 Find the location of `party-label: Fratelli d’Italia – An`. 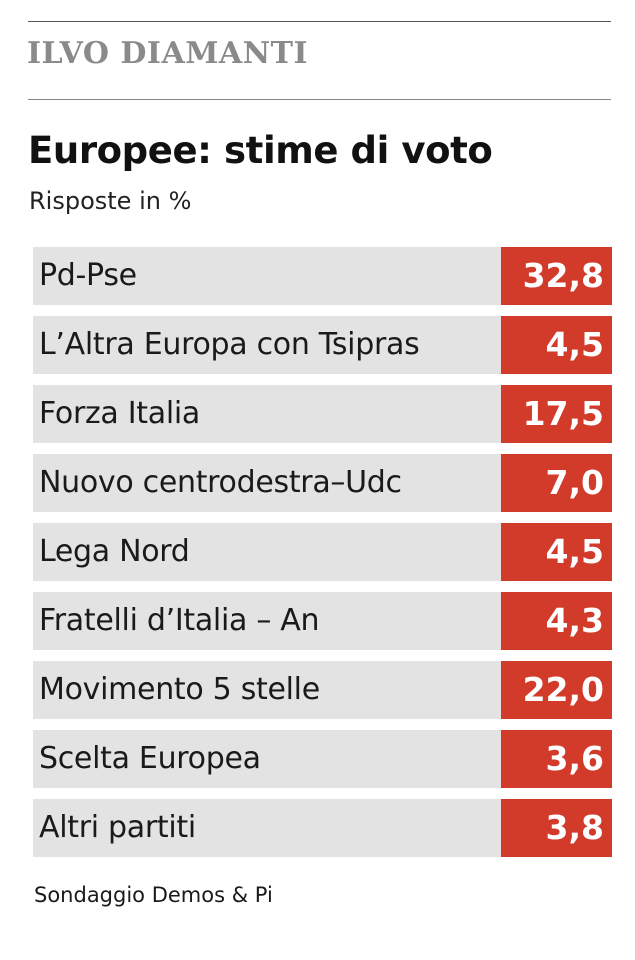

party-label: Fratelli d’Italia – An is located at coordinates (179, 620).